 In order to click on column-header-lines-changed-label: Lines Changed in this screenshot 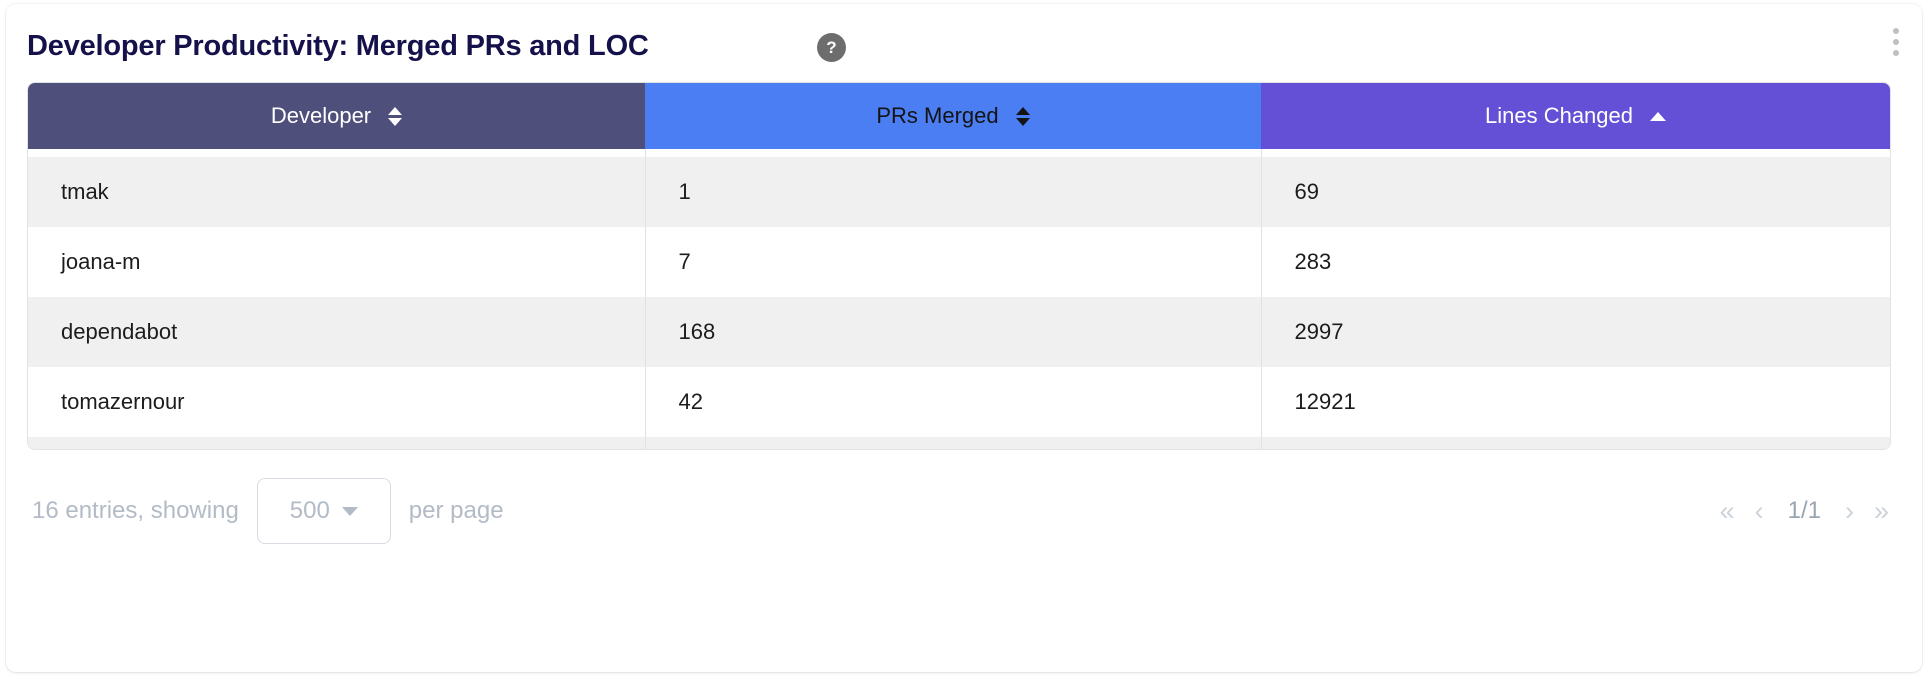, I will do `click(1558, 115)`.